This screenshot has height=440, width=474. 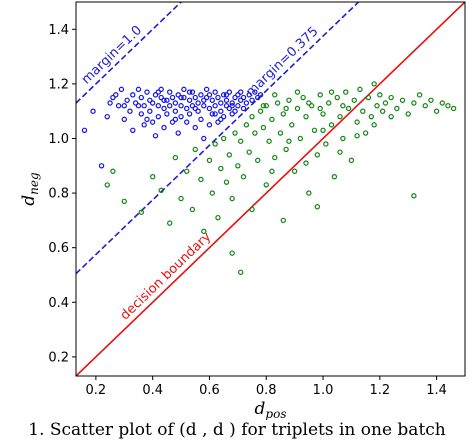 I want to click on x-axis-label: dpos, so click(x=271, y=409).